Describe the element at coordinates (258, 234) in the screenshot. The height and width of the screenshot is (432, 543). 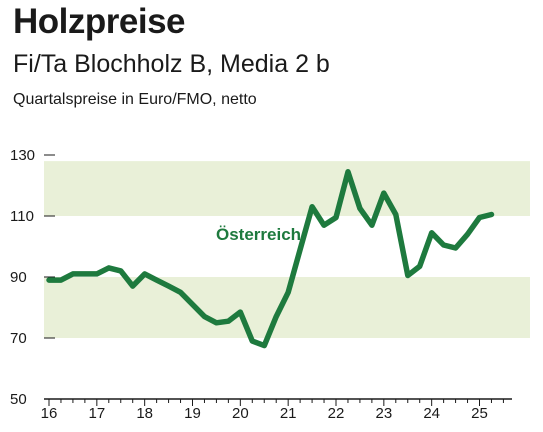
I see `series-label-oesterreich: Österreich` at that location.